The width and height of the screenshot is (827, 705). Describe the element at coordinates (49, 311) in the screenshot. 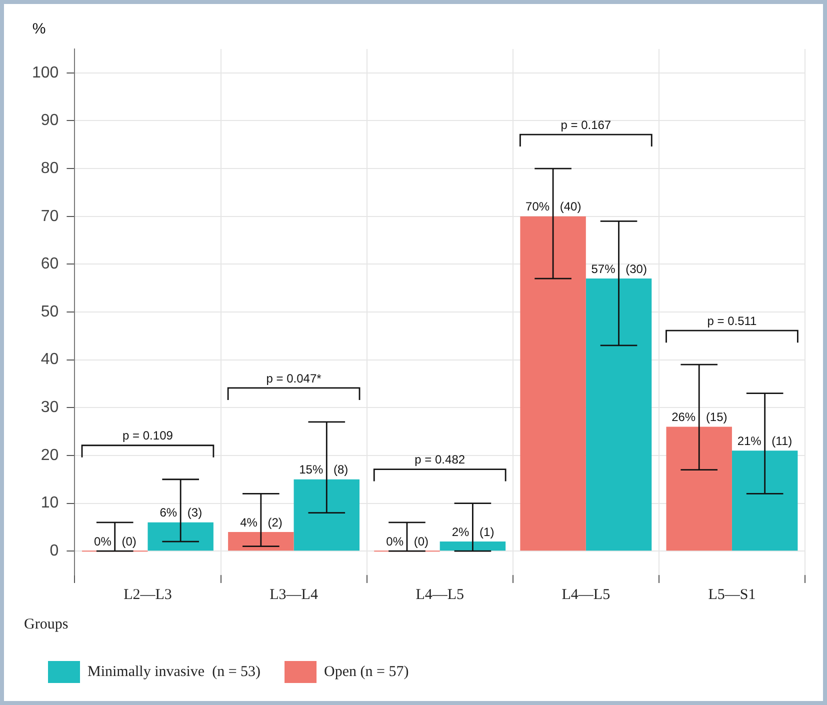

I see `y-tick-label: 50` at that location.